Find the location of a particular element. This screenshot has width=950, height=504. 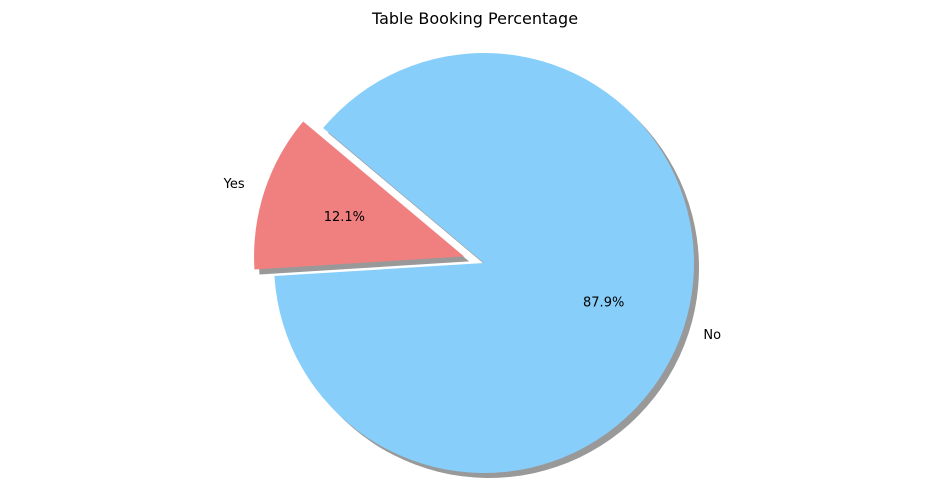

pie-pct-no: 87.9% is located at coordinates (603, 302).